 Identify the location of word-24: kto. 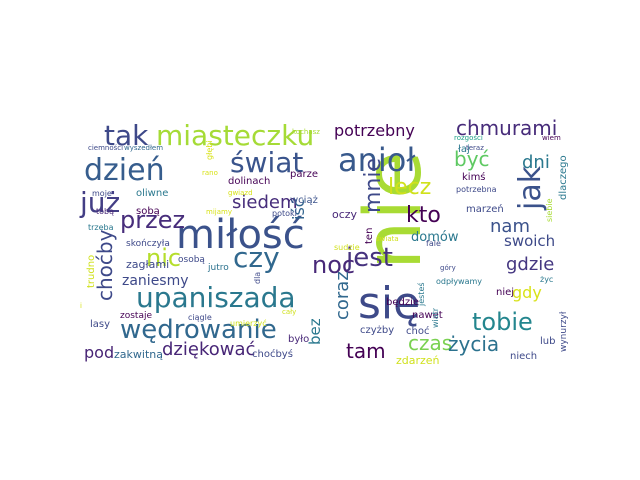
(423, 215).